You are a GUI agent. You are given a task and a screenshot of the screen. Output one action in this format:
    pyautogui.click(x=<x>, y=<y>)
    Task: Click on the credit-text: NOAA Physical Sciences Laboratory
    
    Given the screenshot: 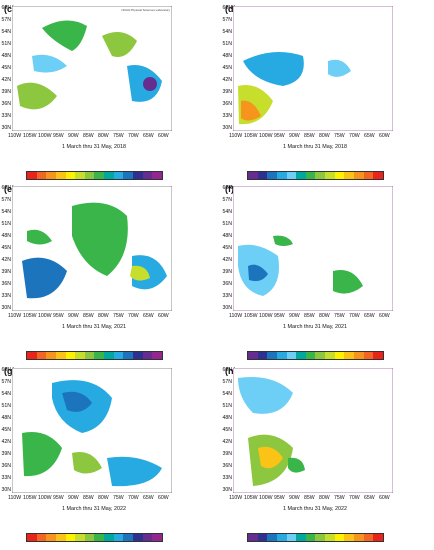 What is the action you would take?
    pyautogui.click(x=145, y=10)
    